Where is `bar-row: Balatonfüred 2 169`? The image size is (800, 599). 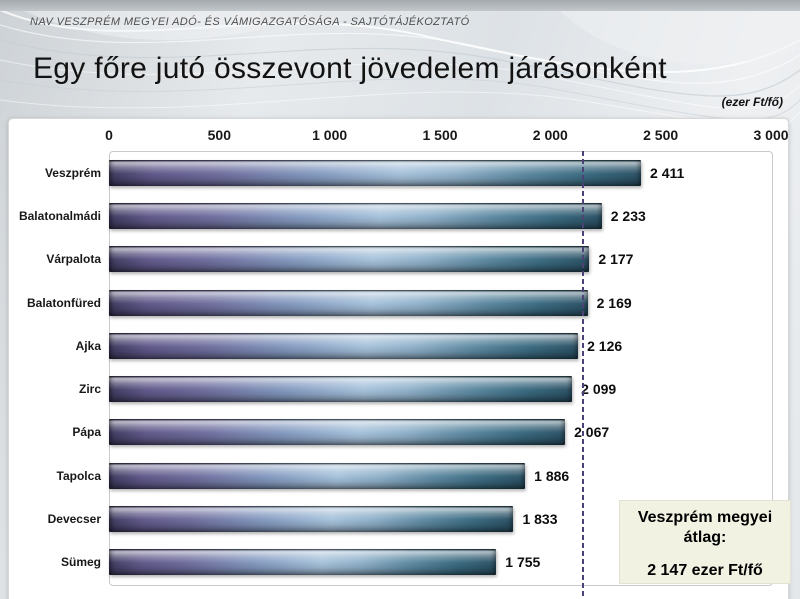 bar-row: Balatonfüred 2 169 is located at coordinates (398, 302).